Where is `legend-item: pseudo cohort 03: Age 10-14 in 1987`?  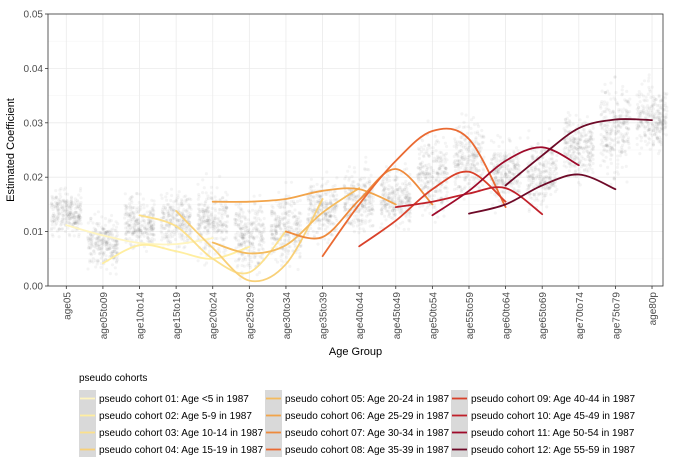 legend-item: pseudo cohort 03: Age 10-14 in 1987 is located at coordinates (171, 432).